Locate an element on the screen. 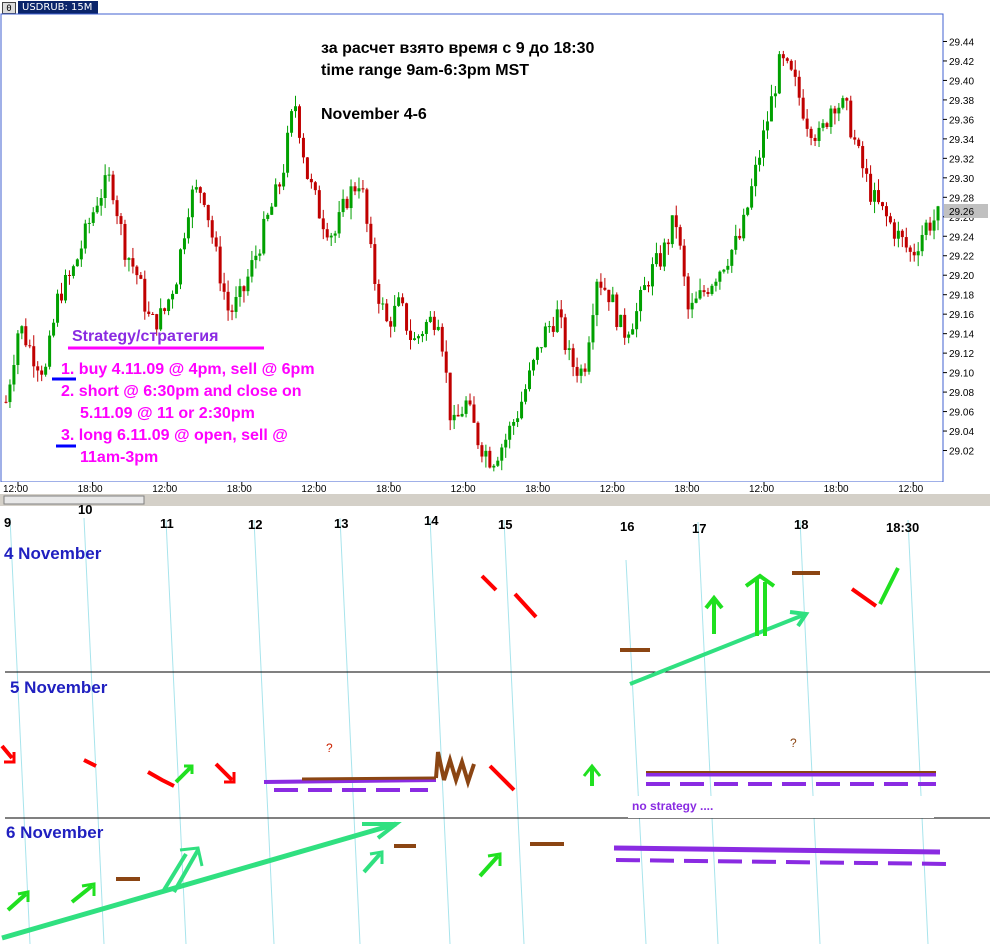 This screenshot has width=990, height=947. window-title: USDRUB: 15M is located at coordinates (58, 8).